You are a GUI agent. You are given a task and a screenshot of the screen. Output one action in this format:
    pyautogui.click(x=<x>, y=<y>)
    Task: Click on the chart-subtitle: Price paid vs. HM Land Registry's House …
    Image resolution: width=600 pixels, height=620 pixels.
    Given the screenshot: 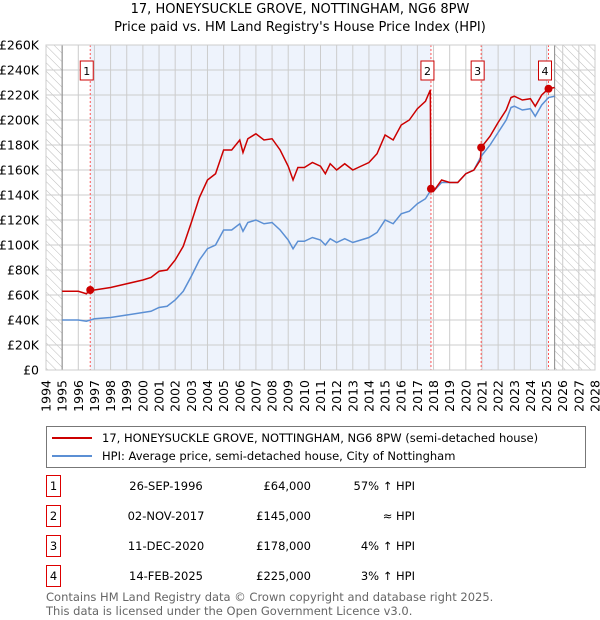 What is the action you would take?
    pyautogui.click(x=300, y=27)
    